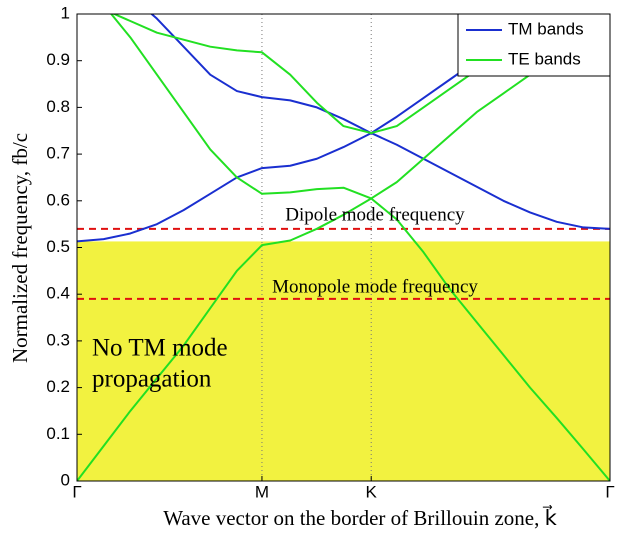 Image resolution: width=623 pixels, height=538 pixels. What do you see at coordinates (20, 248) in the screenshot?
I see `y-axis-label: Normalized frequency, fb/c` at bounding box center [20, 248].